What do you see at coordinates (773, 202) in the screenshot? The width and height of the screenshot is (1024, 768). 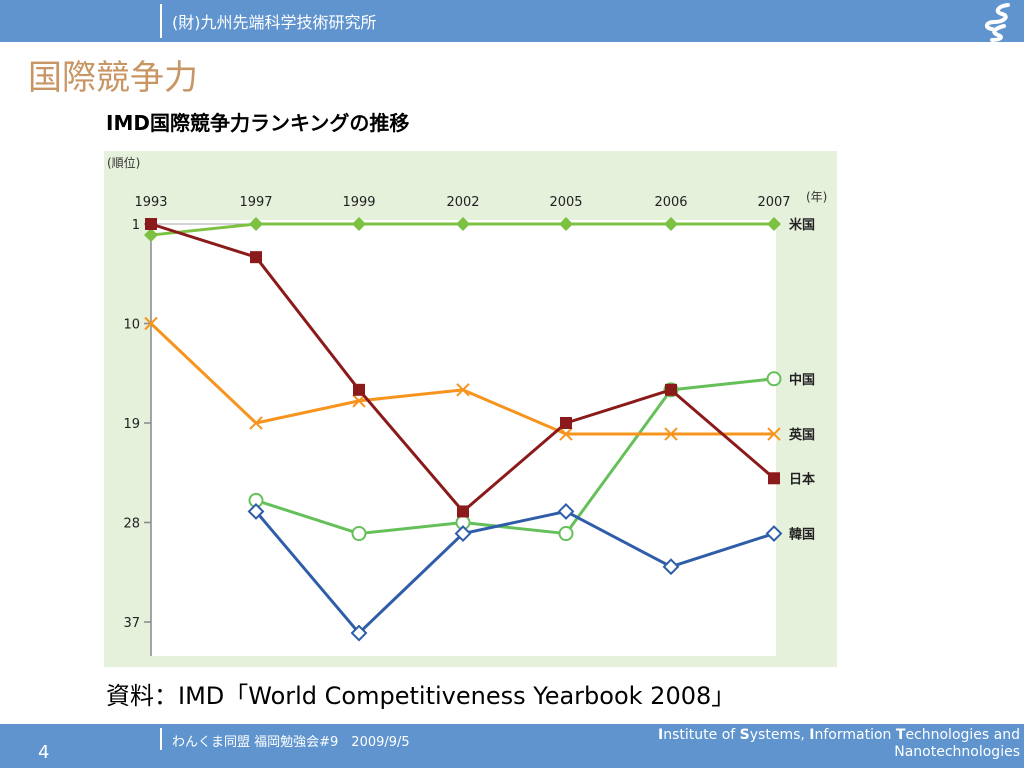 I see `x-tick-label: 2007` at bounding box center [773, 202].